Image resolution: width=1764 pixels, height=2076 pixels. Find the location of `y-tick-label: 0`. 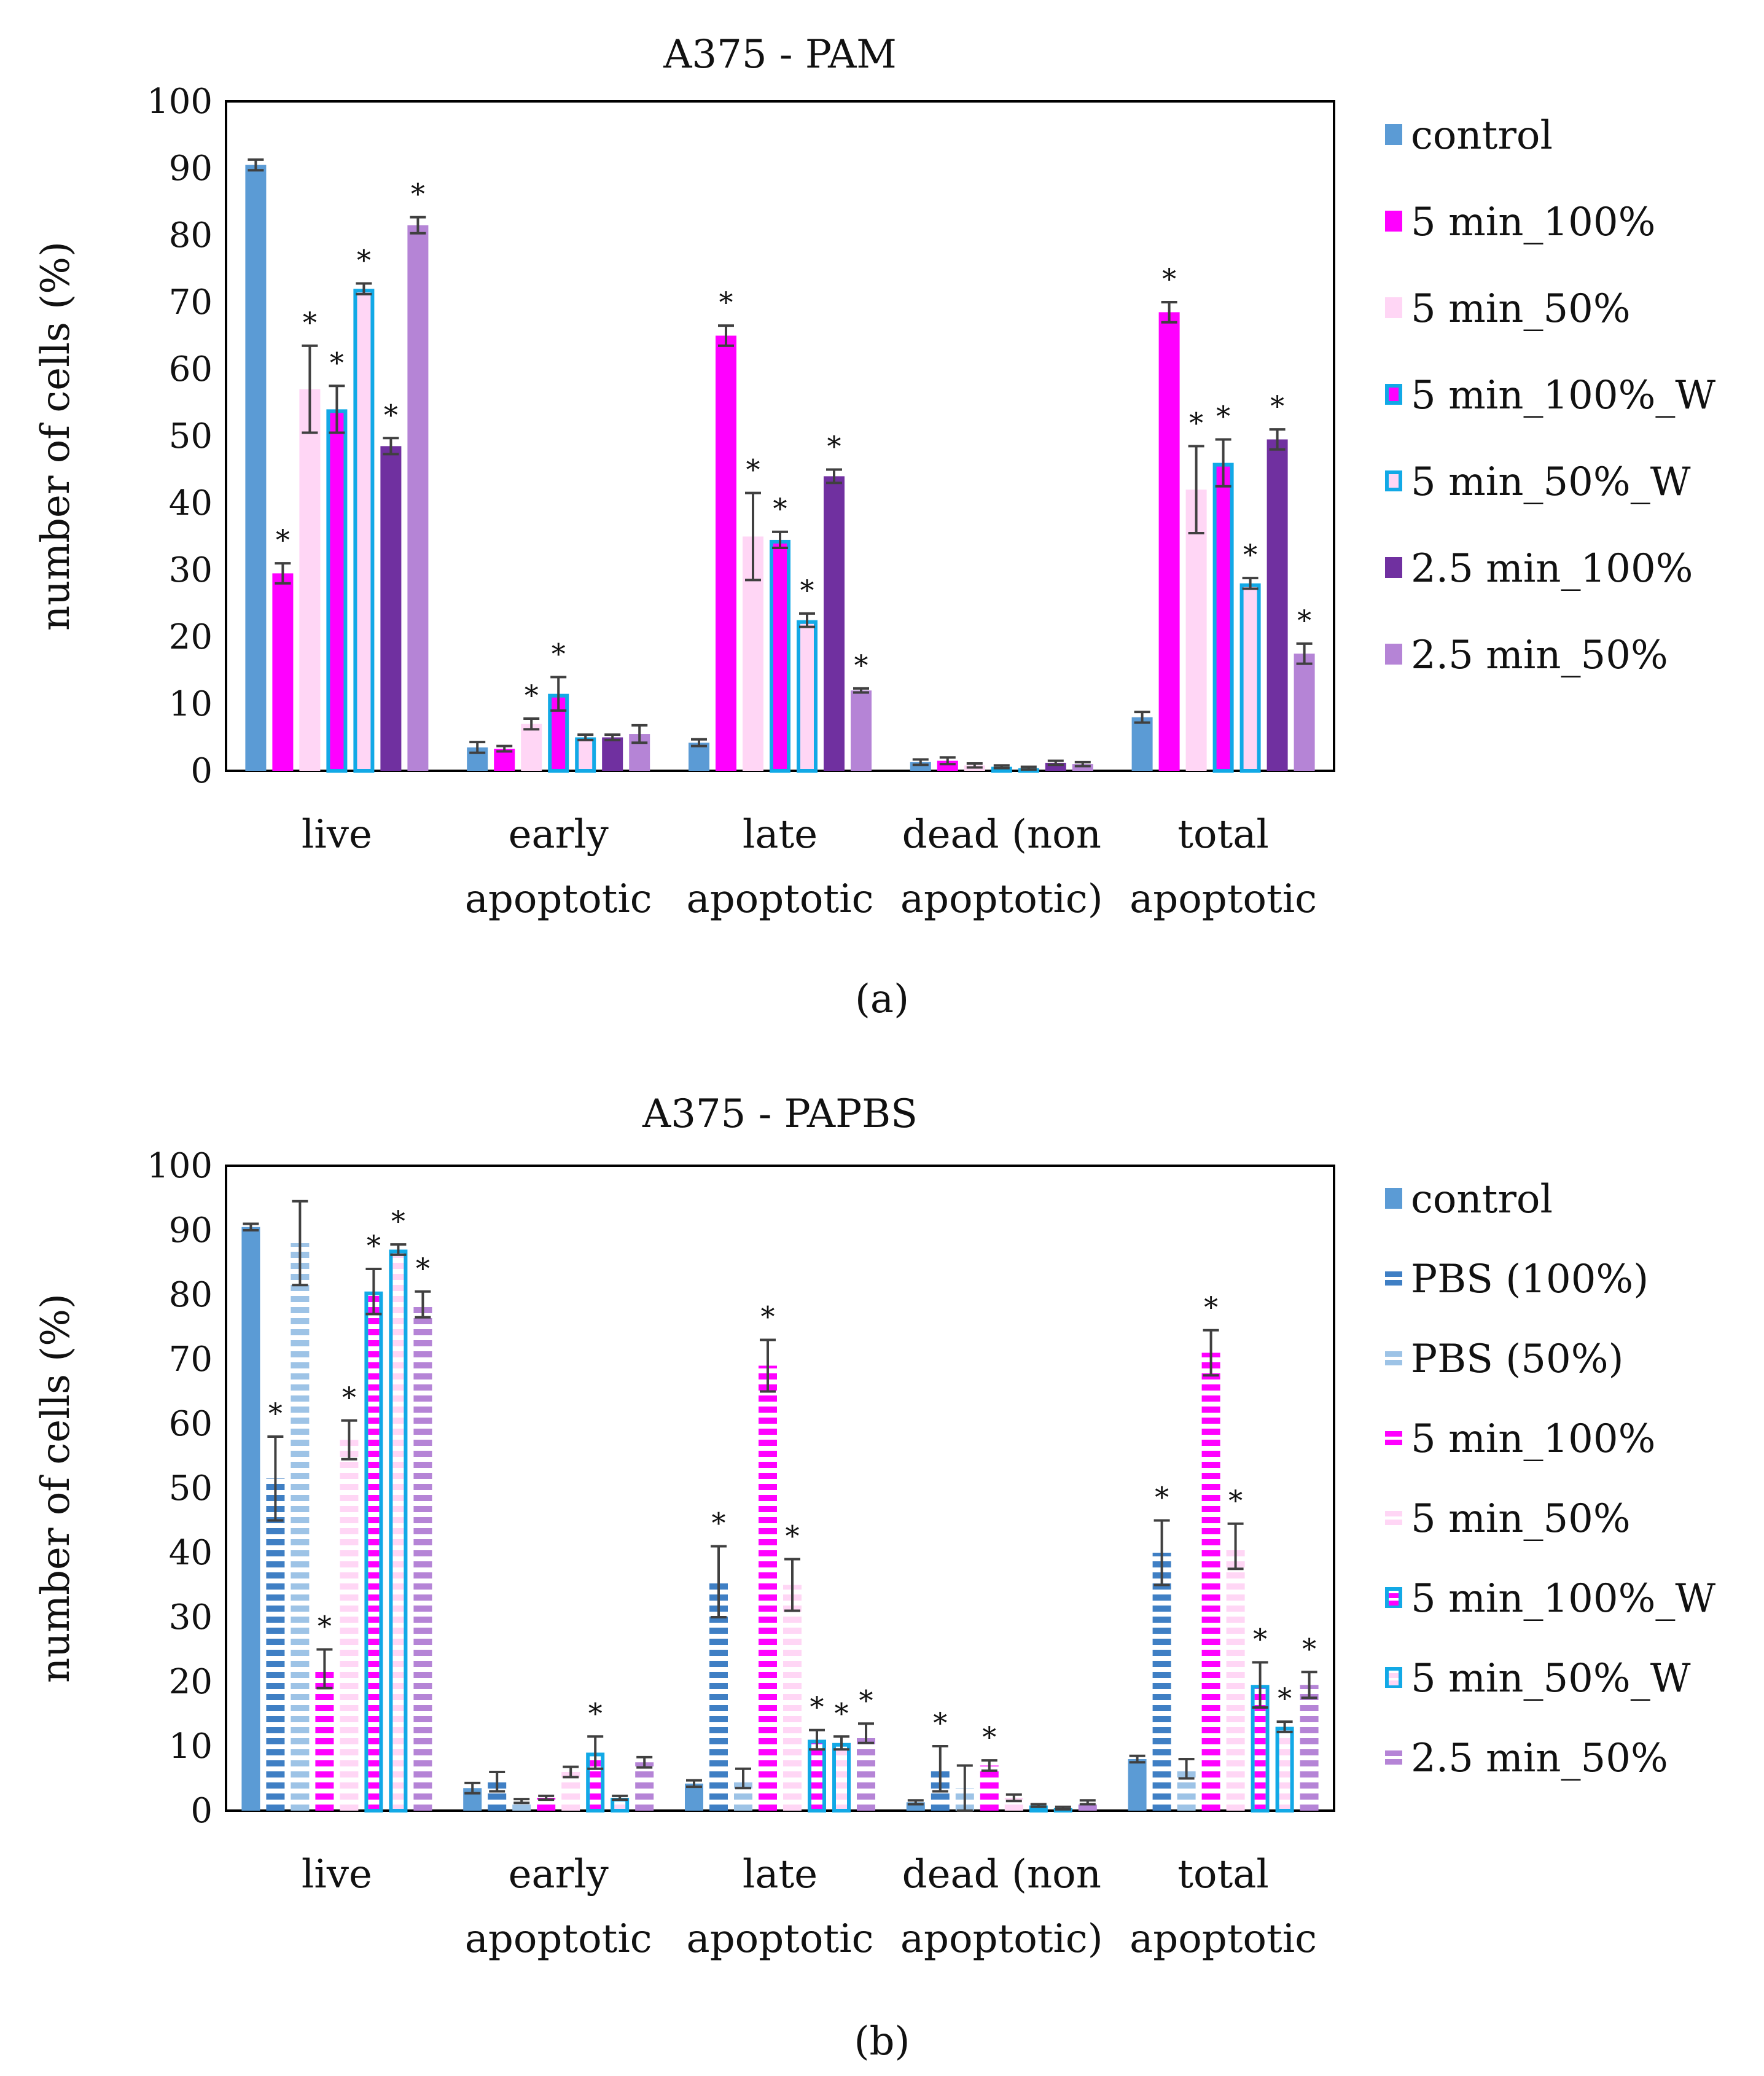

y-tick-label: 0 is located at coordinates (201, 771).